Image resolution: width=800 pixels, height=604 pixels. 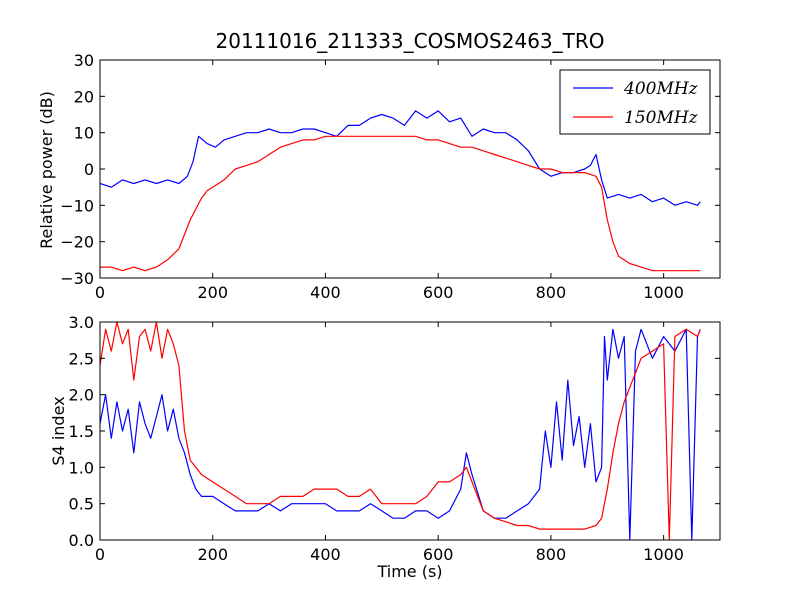 What do you see at coordinates (84, 60) in the screenshot?
I see `y-tick-label: 30` at bounding box center [84, 60].